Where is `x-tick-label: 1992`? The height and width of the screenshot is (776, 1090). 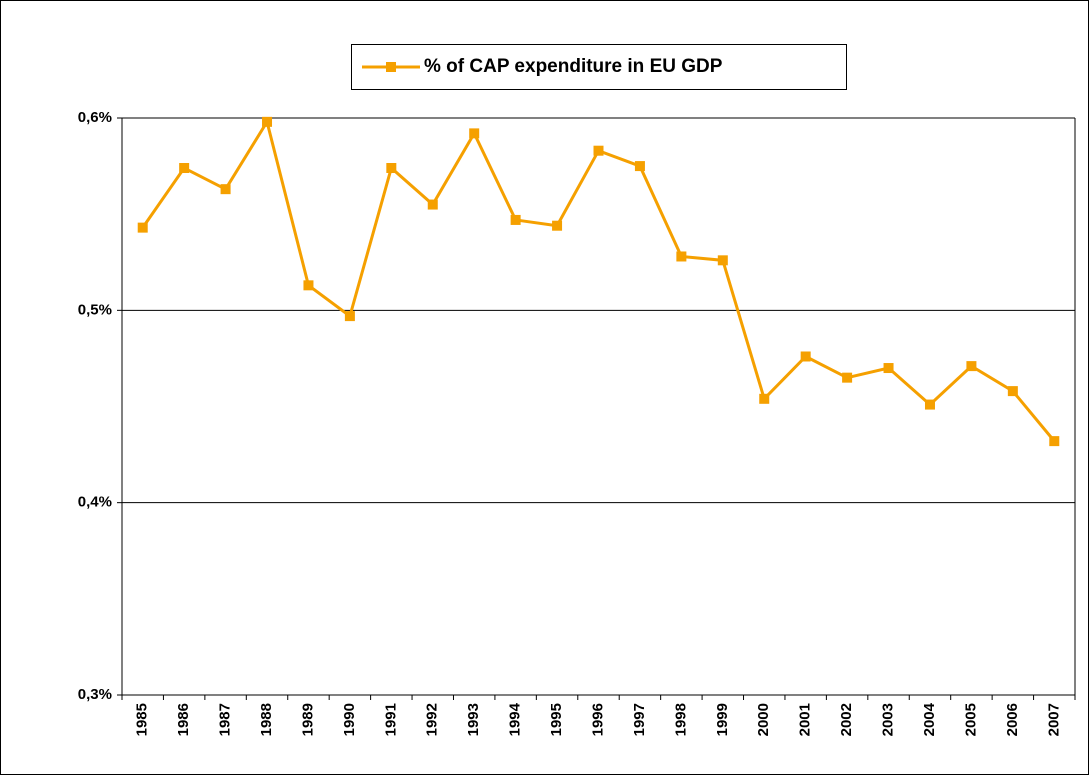 x-tick-label: 1992 is located at coordinates (432, 719).